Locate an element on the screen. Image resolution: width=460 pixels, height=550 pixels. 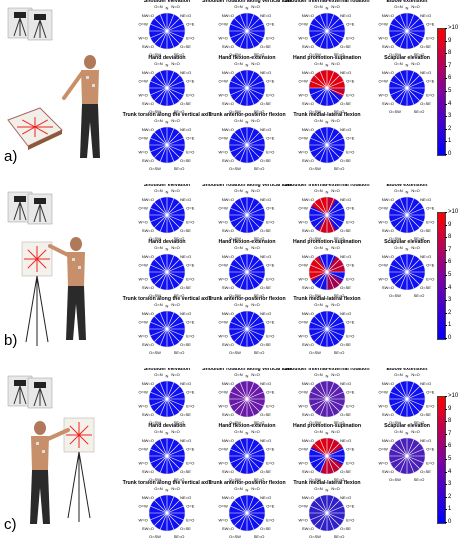
colorbar-tick-label: 9 is located at coordinates (450, 408).